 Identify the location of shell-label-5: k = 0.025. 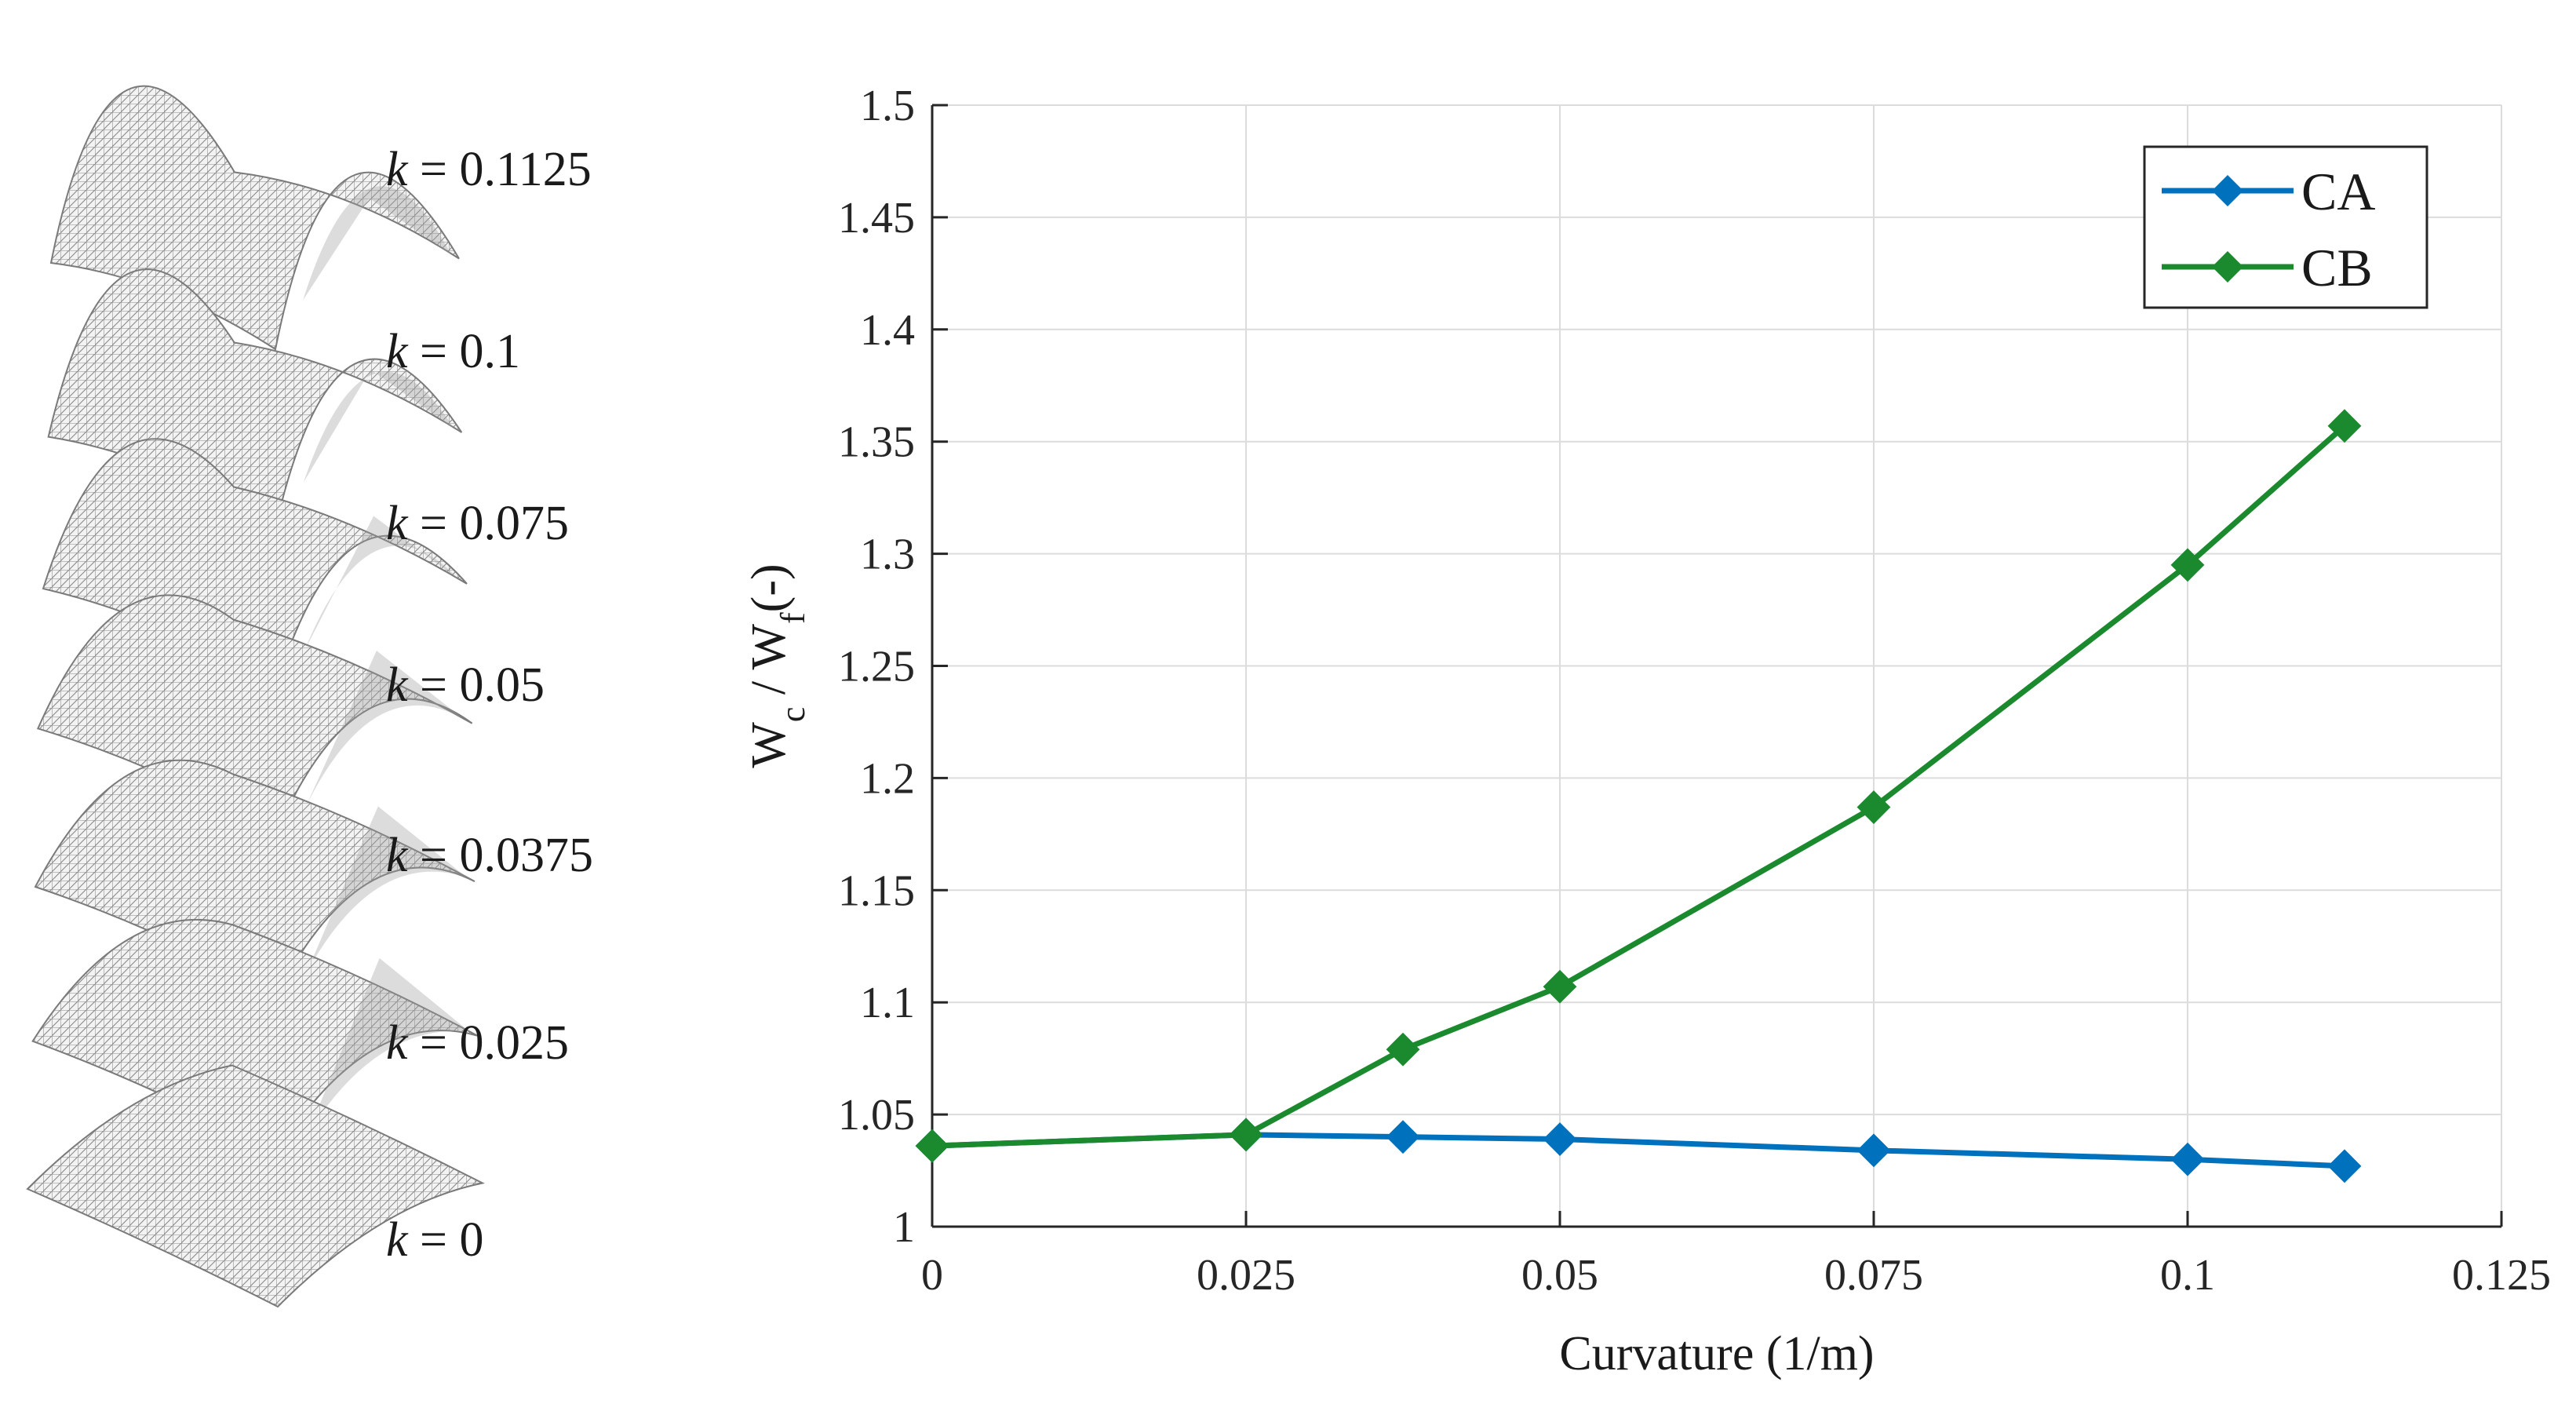
(477, 1043).